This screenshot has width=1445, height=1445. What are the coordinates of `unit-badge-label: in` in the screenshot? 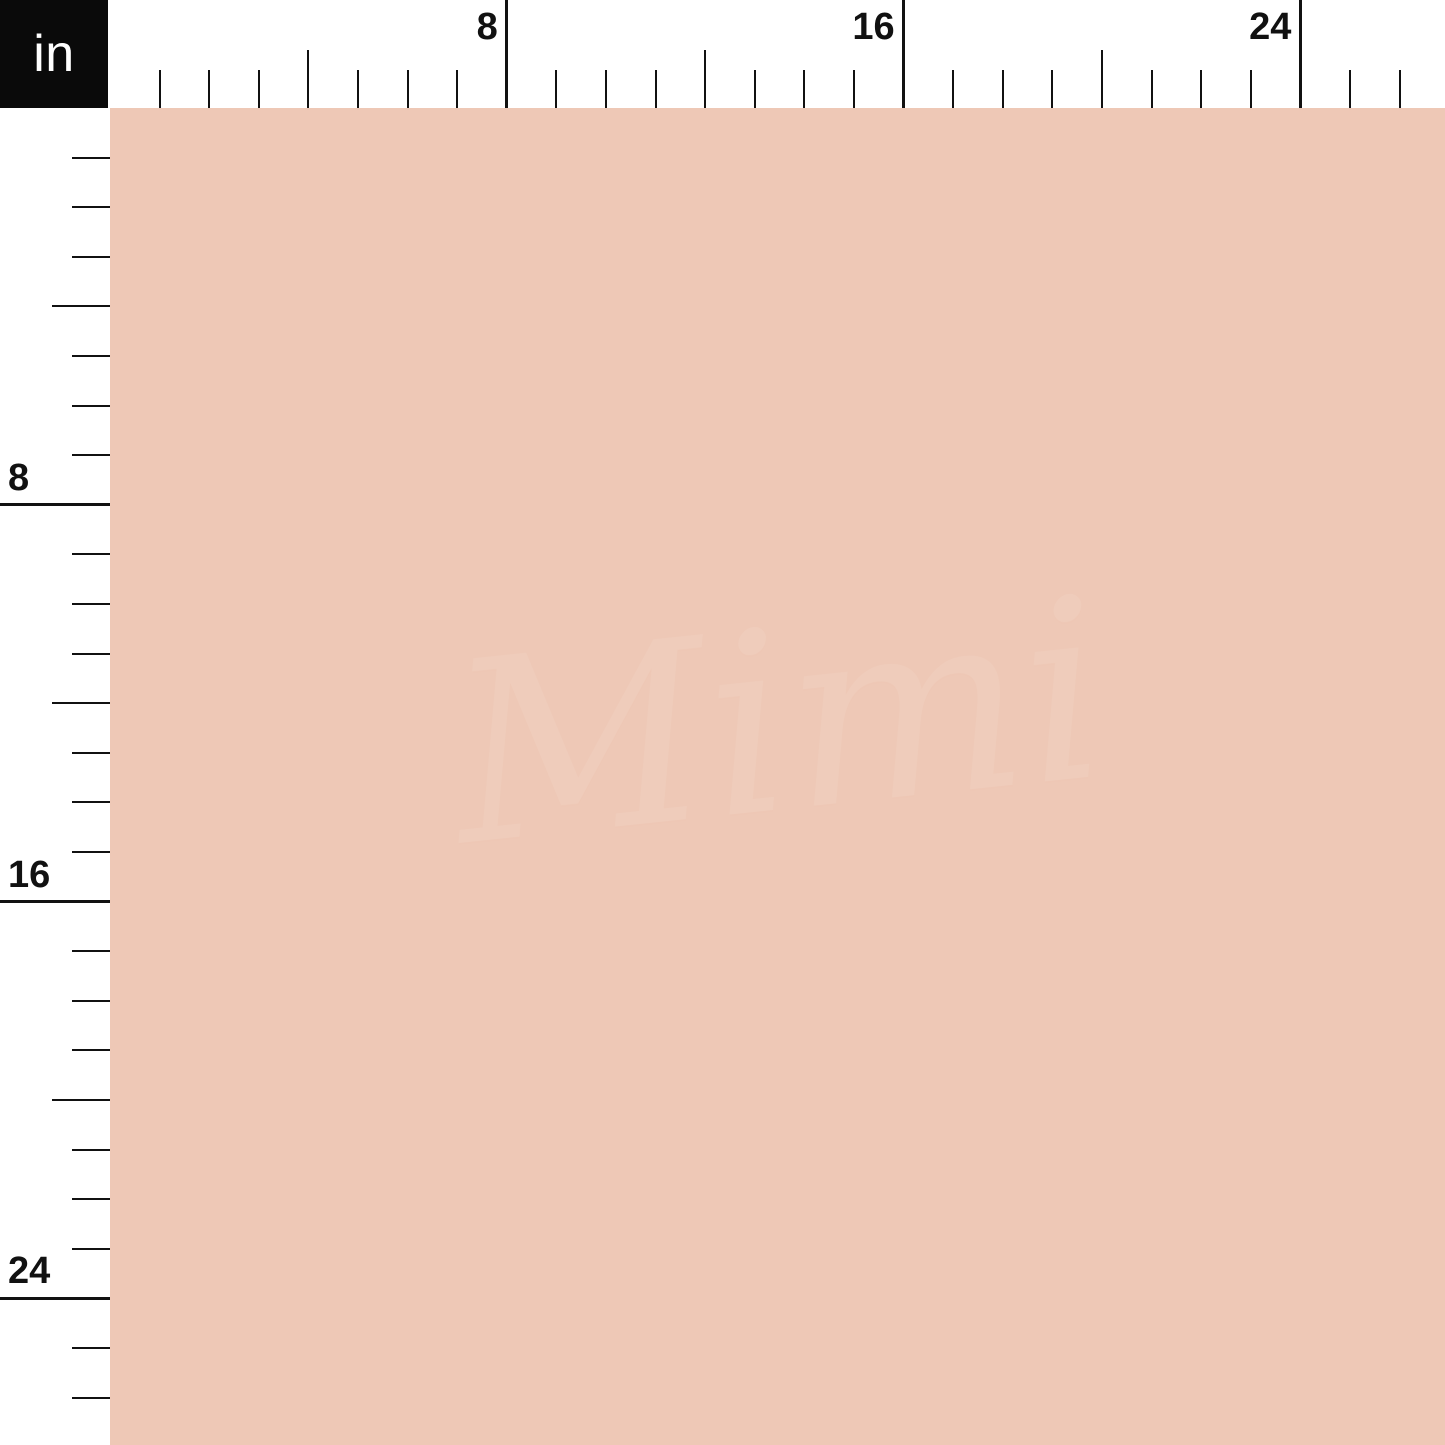 It's located at (54, 54).